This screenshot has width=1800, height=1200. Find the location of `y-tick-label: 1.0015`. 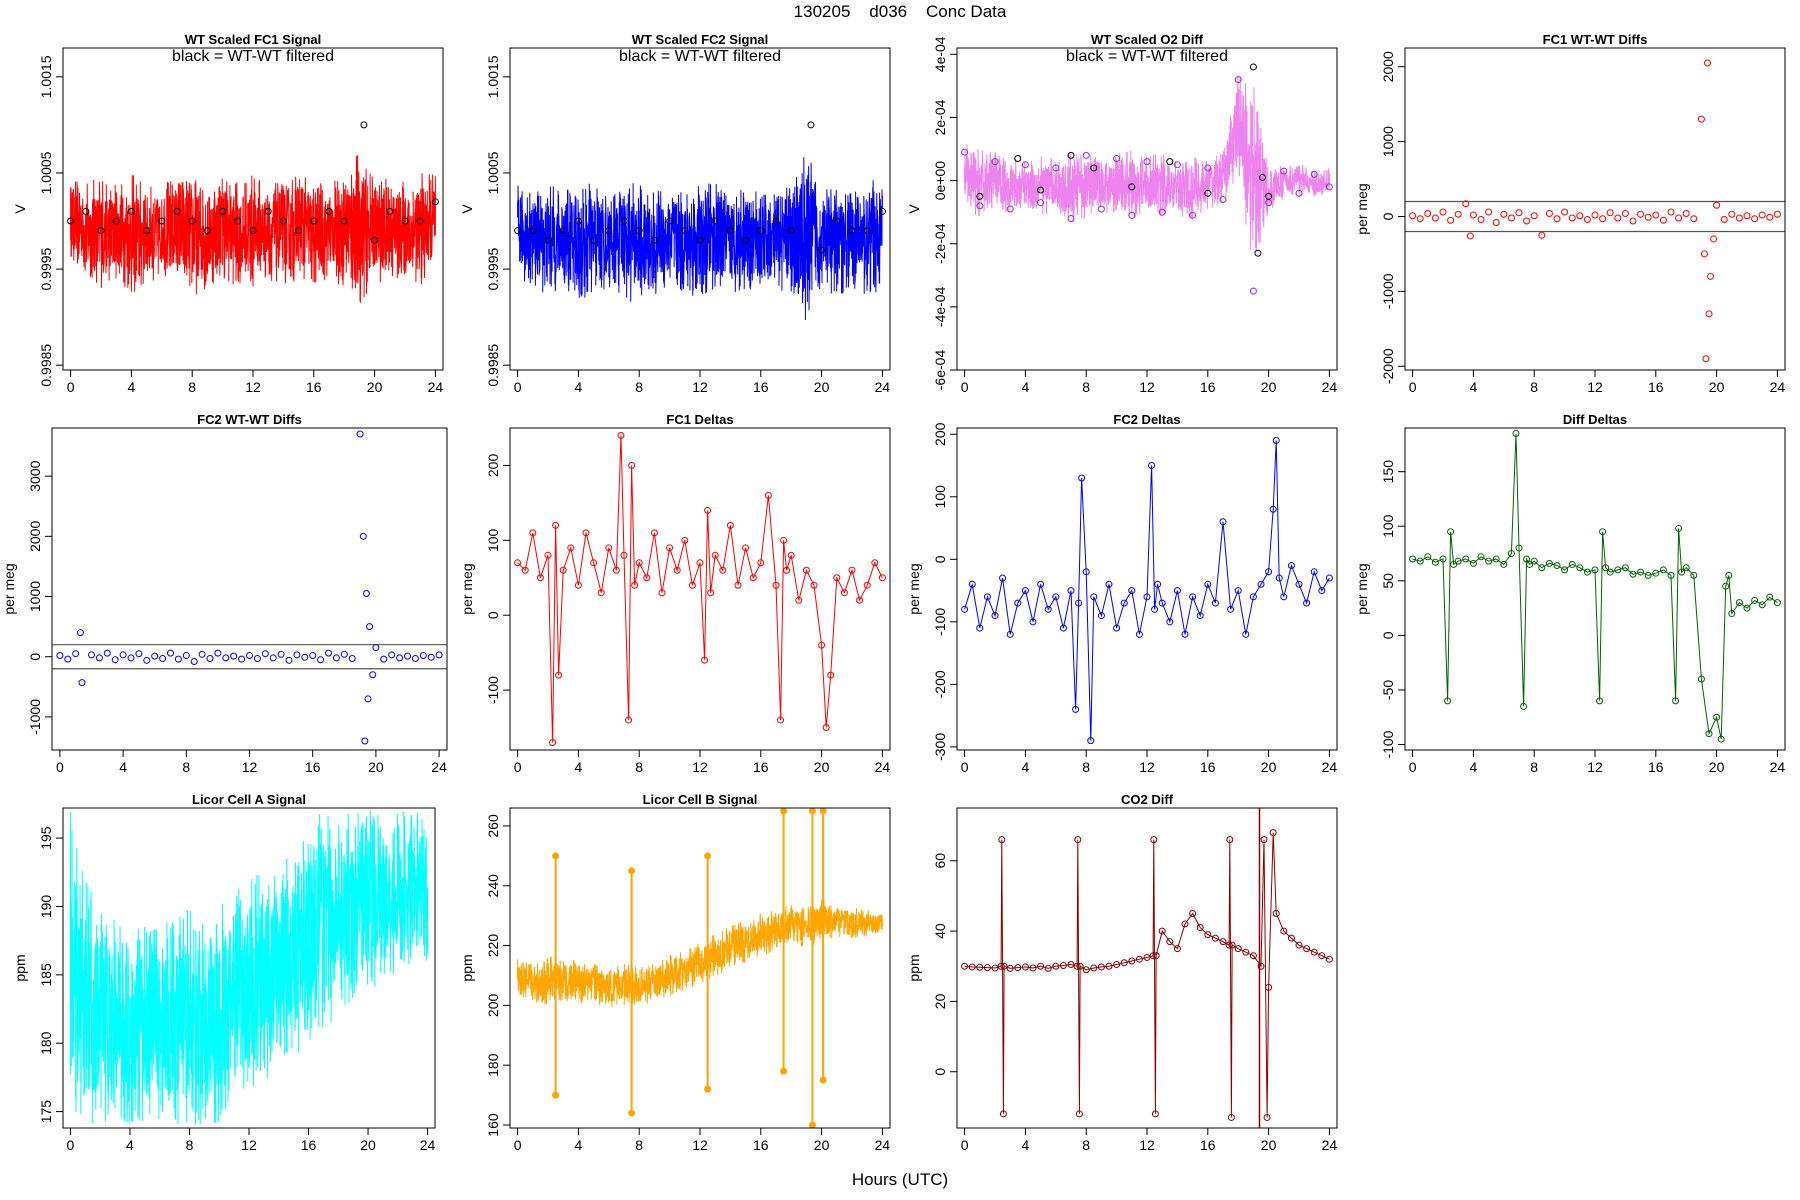

y-tick-label: 1.0015 is located at coordinates (46, 76).